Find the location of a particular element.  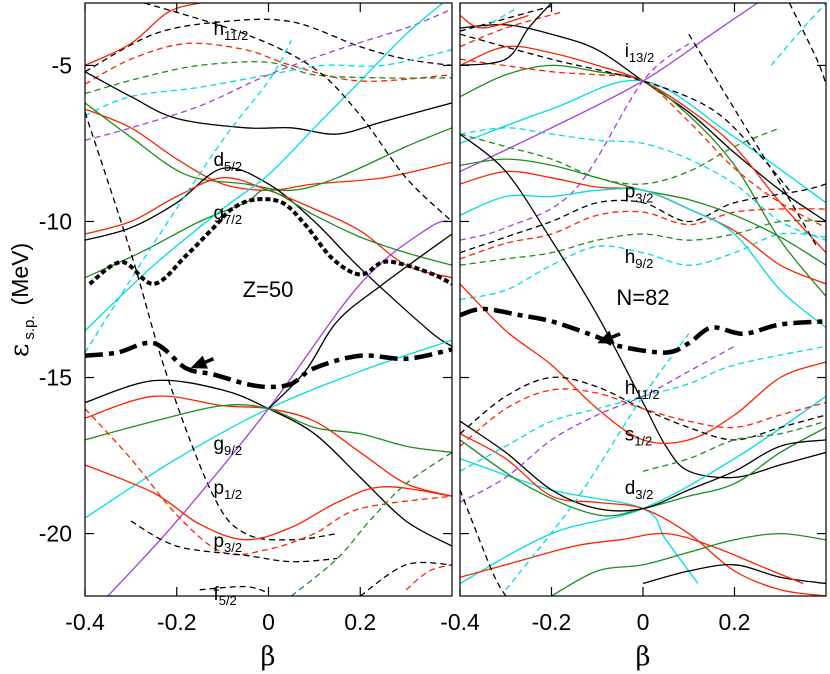

neutron-level-label: h11/2 is located at coordinates (642, 390).